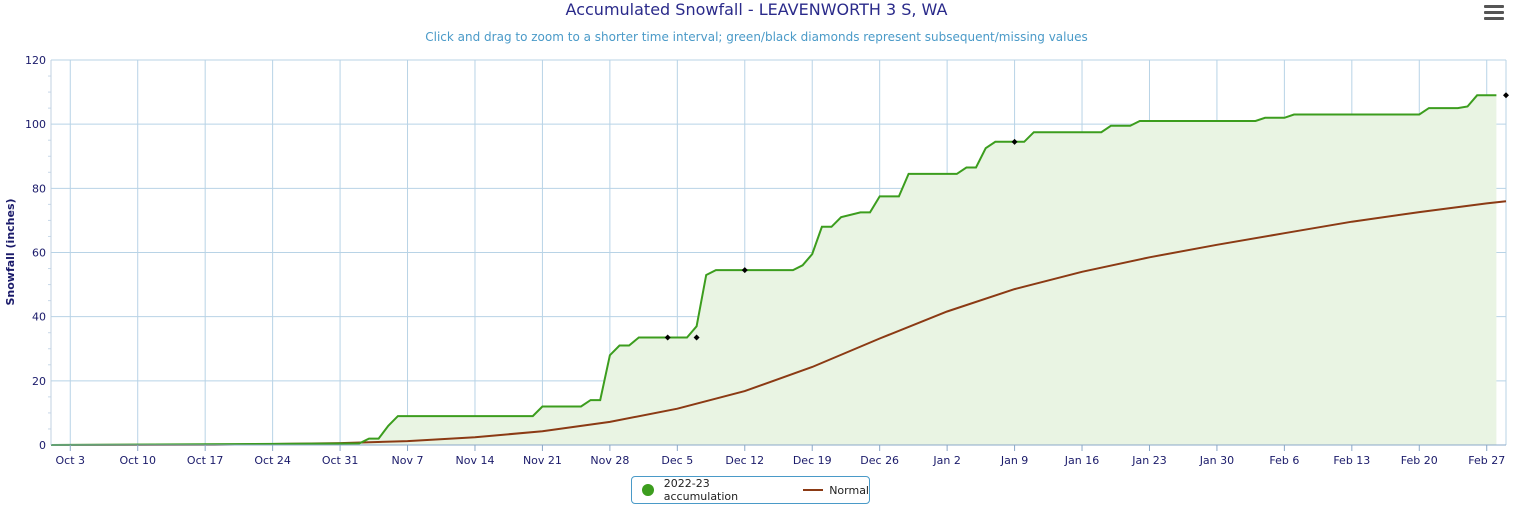 The width and height of the screenshot is (1513, 512). I want to click on x-tick-label: Nov 14, so click(474, 460).